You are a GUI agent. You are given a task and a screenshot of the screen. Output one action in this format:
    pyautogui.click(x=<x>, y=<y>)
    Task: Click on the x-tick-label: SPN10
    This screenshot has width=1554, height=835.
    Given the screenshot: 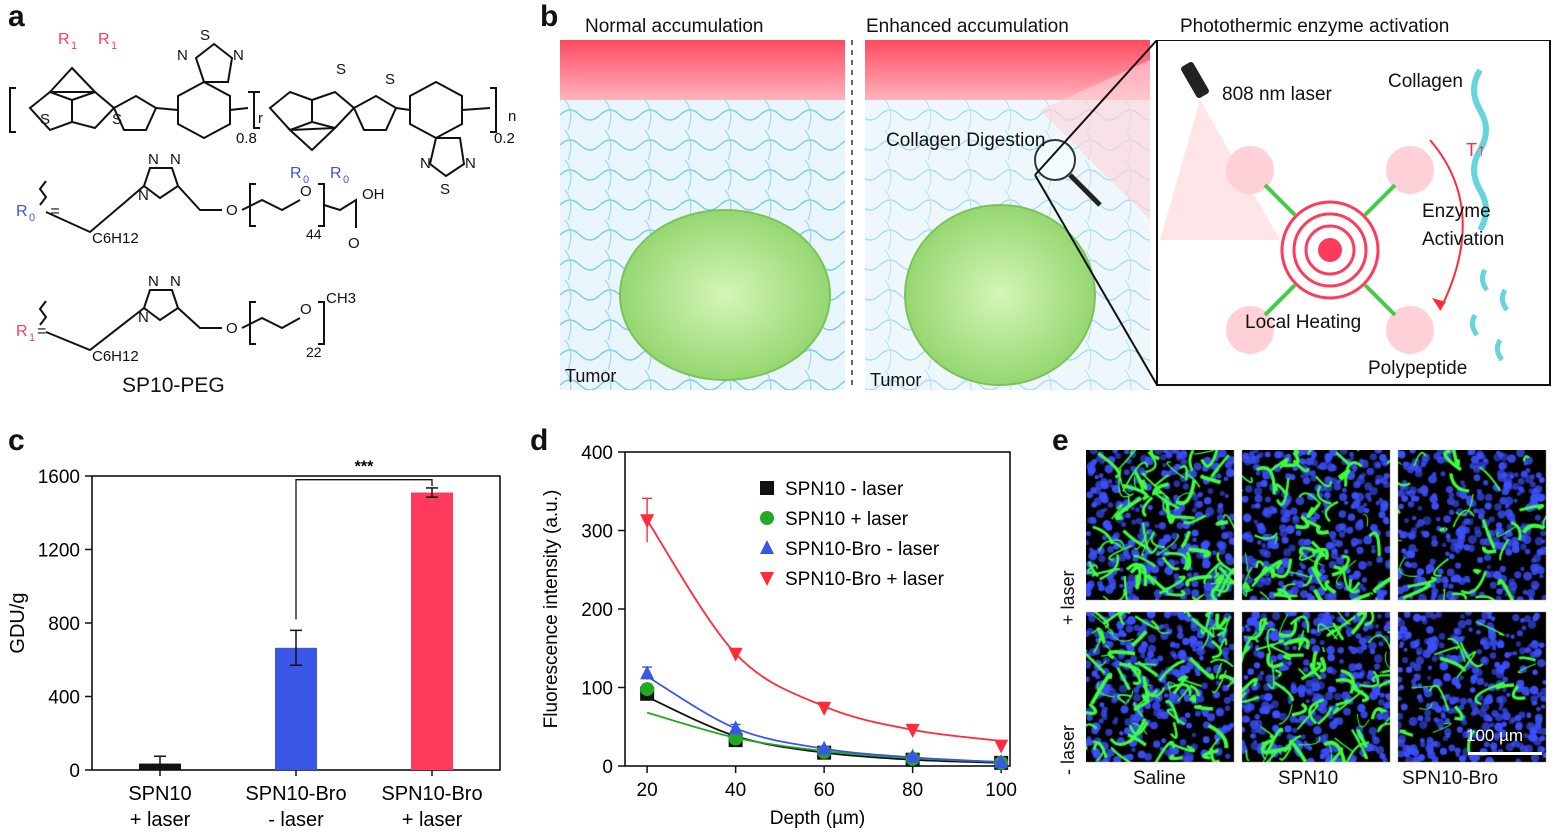 What is the action you would take?
    pyautogui.click(x=159, y=794)
    